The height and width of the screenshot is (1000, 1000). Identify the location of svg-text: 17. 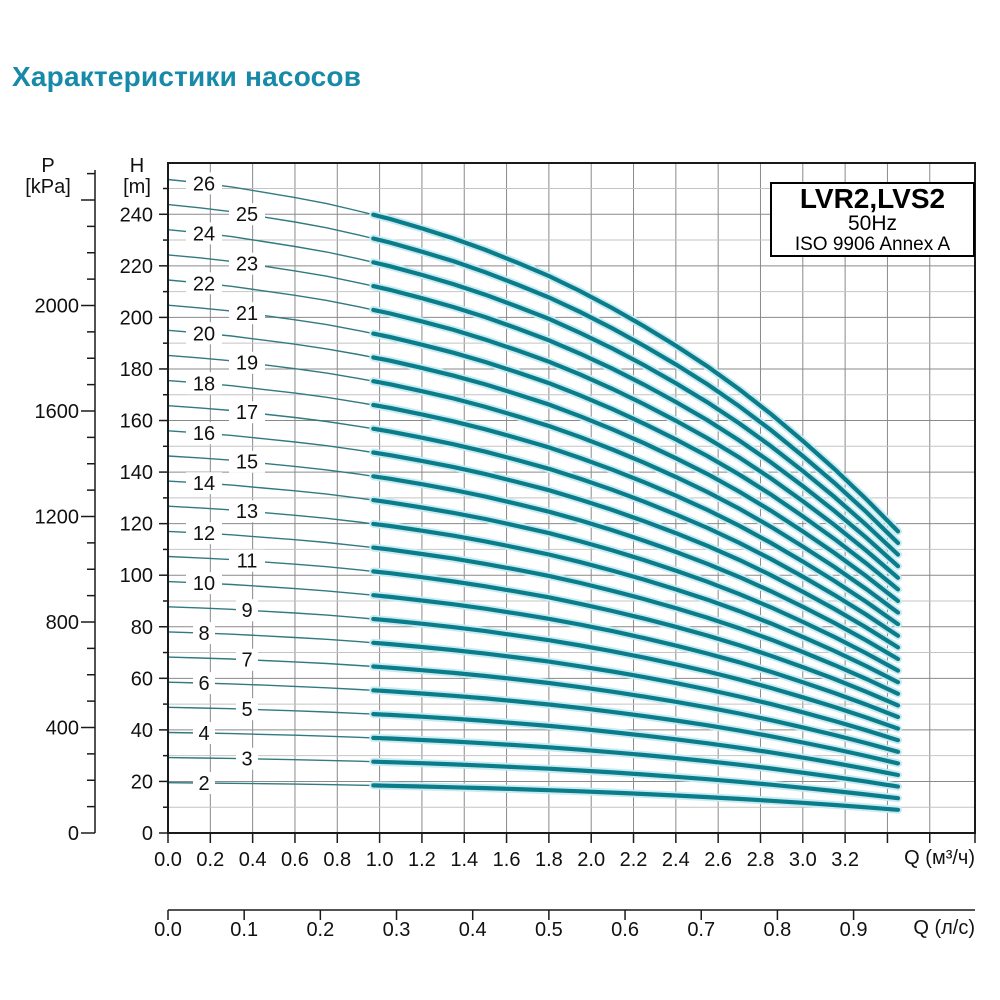
(247, 413).